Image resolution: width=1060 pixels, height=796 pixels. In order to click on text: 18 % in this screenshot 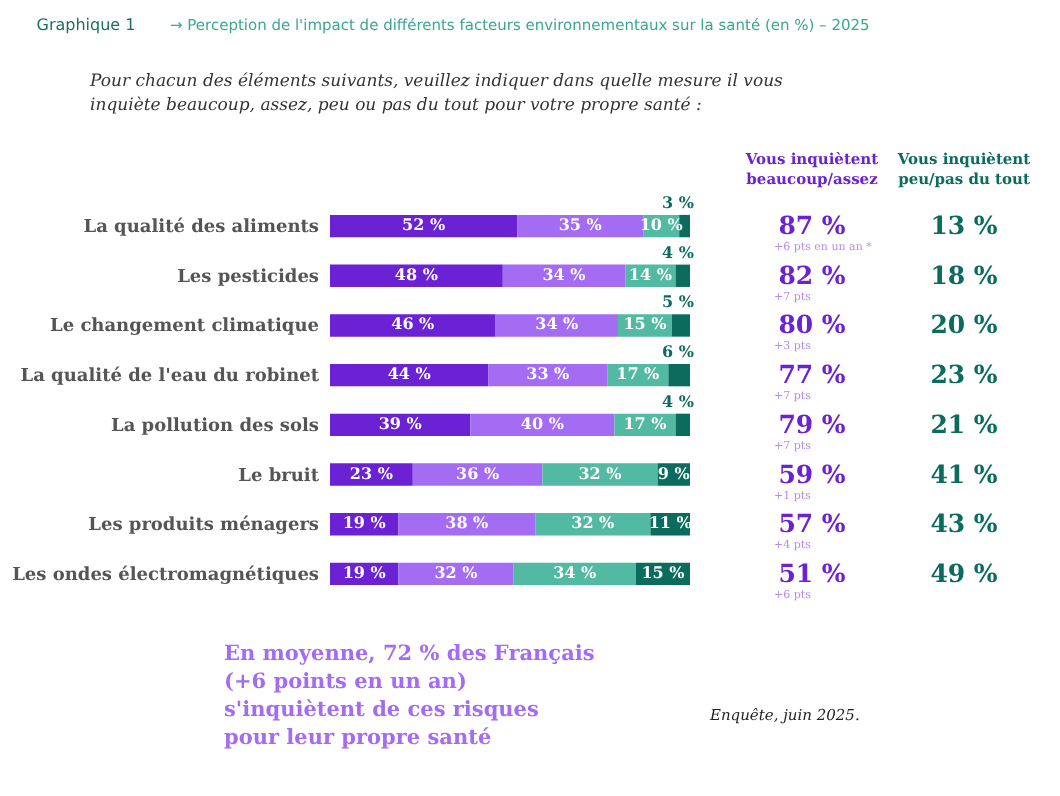, I will do `click(964, 274)`.